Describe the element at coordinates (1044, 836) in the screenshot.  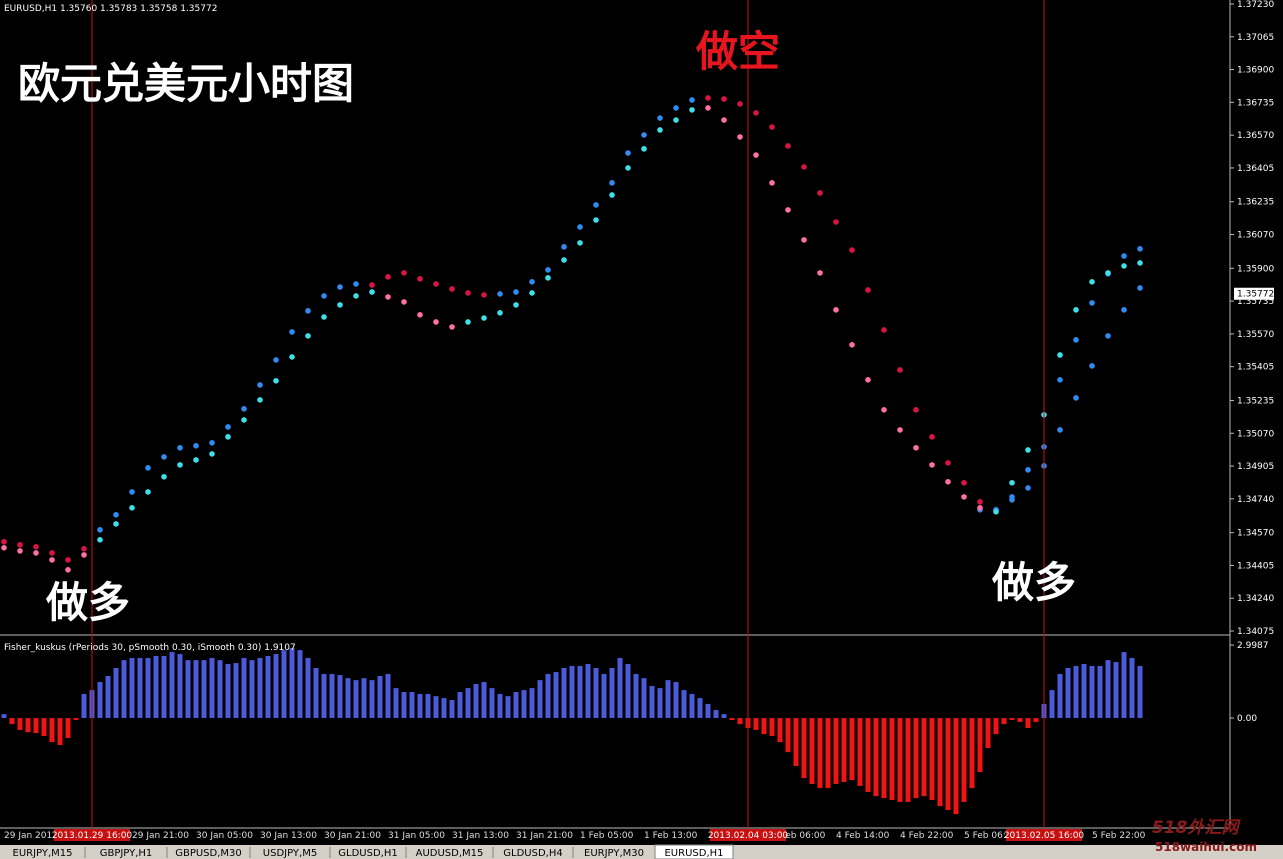
I see `event-label: 2013.02.05 16:00` at that location.